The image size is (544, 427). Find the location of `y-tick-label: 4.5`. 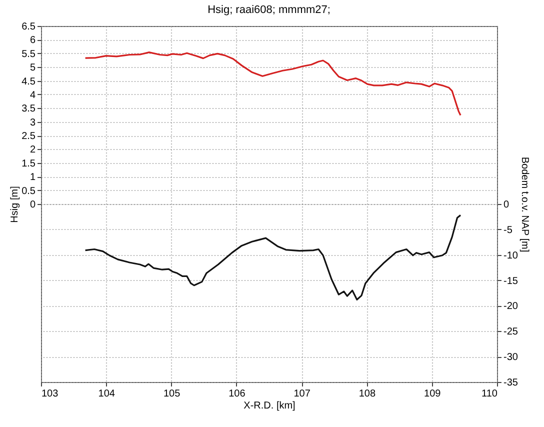

y-tick-label: 4.5 is located at coordinates (29, 82).